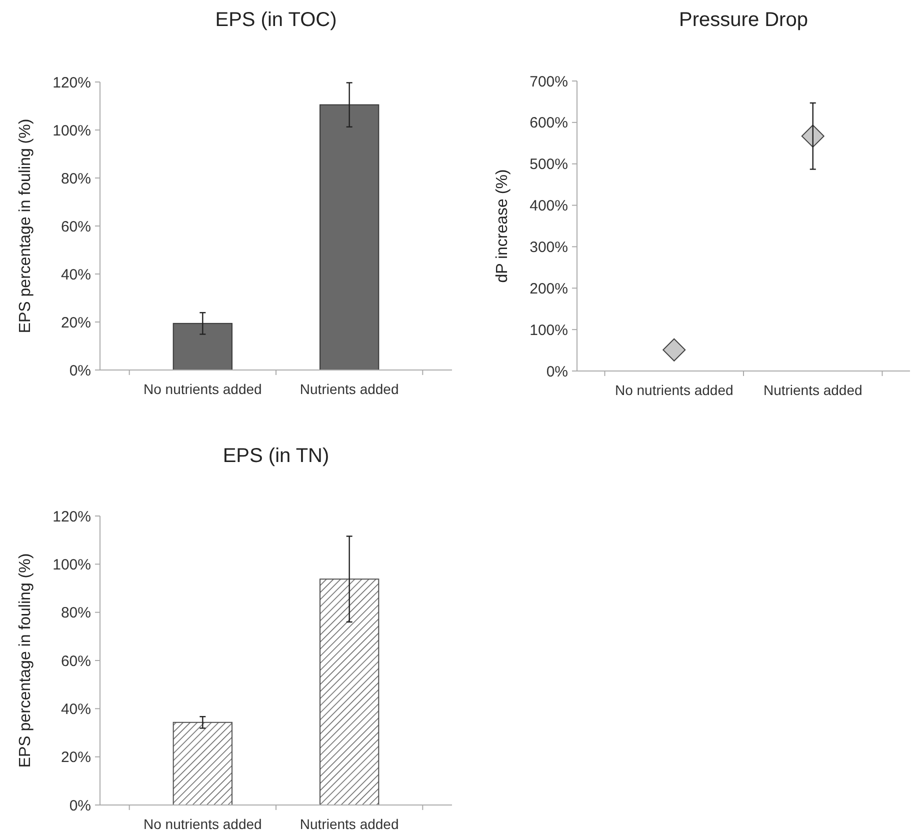  What do you see at coordinates (276, 456) in the screenshot?
I see `chart-title: EPS (in TN)` at bounding box center [276, 456].